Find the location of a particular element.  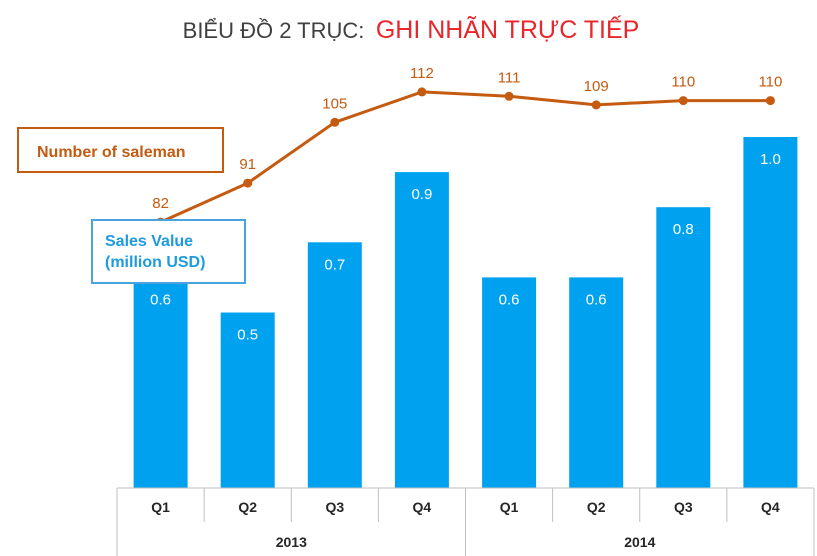

bar-value-label: 0.7 is located at coordinates (334, 264).